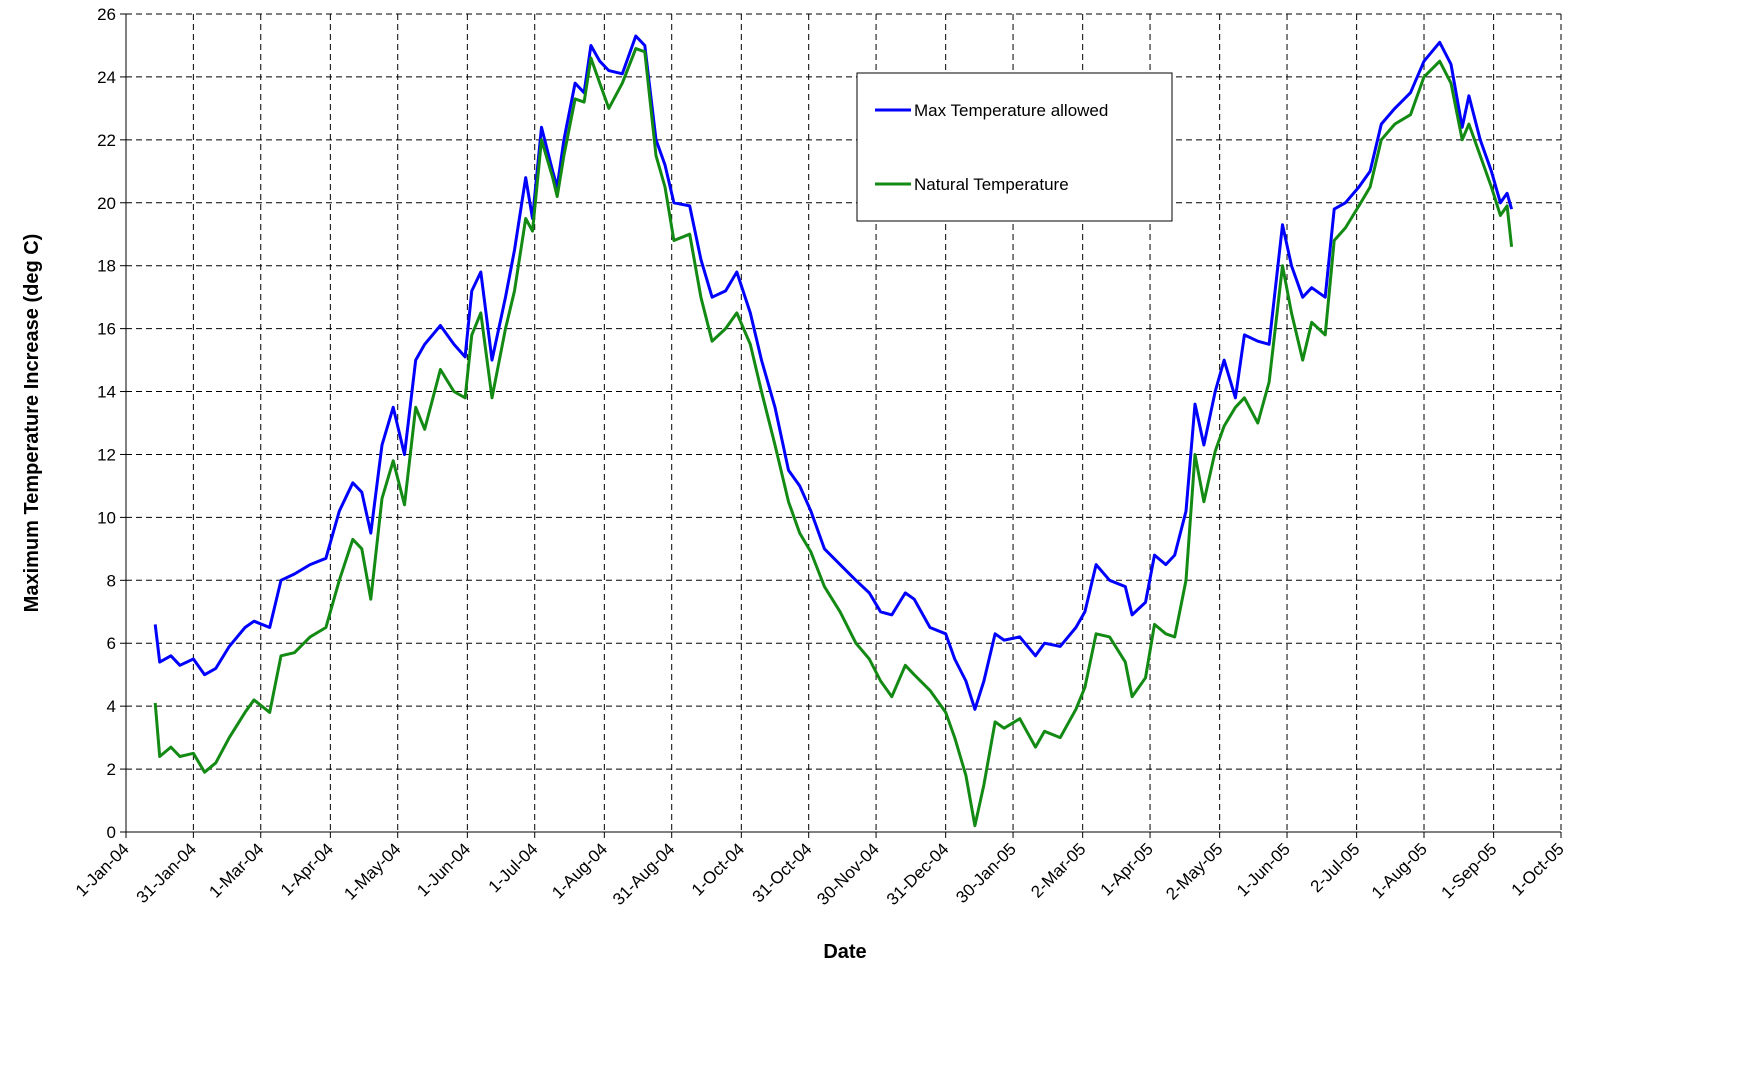 This screenshot has width=1741, height=1072. I want to click on x-tick-label: 30-Nov-04, so click(848, 874).